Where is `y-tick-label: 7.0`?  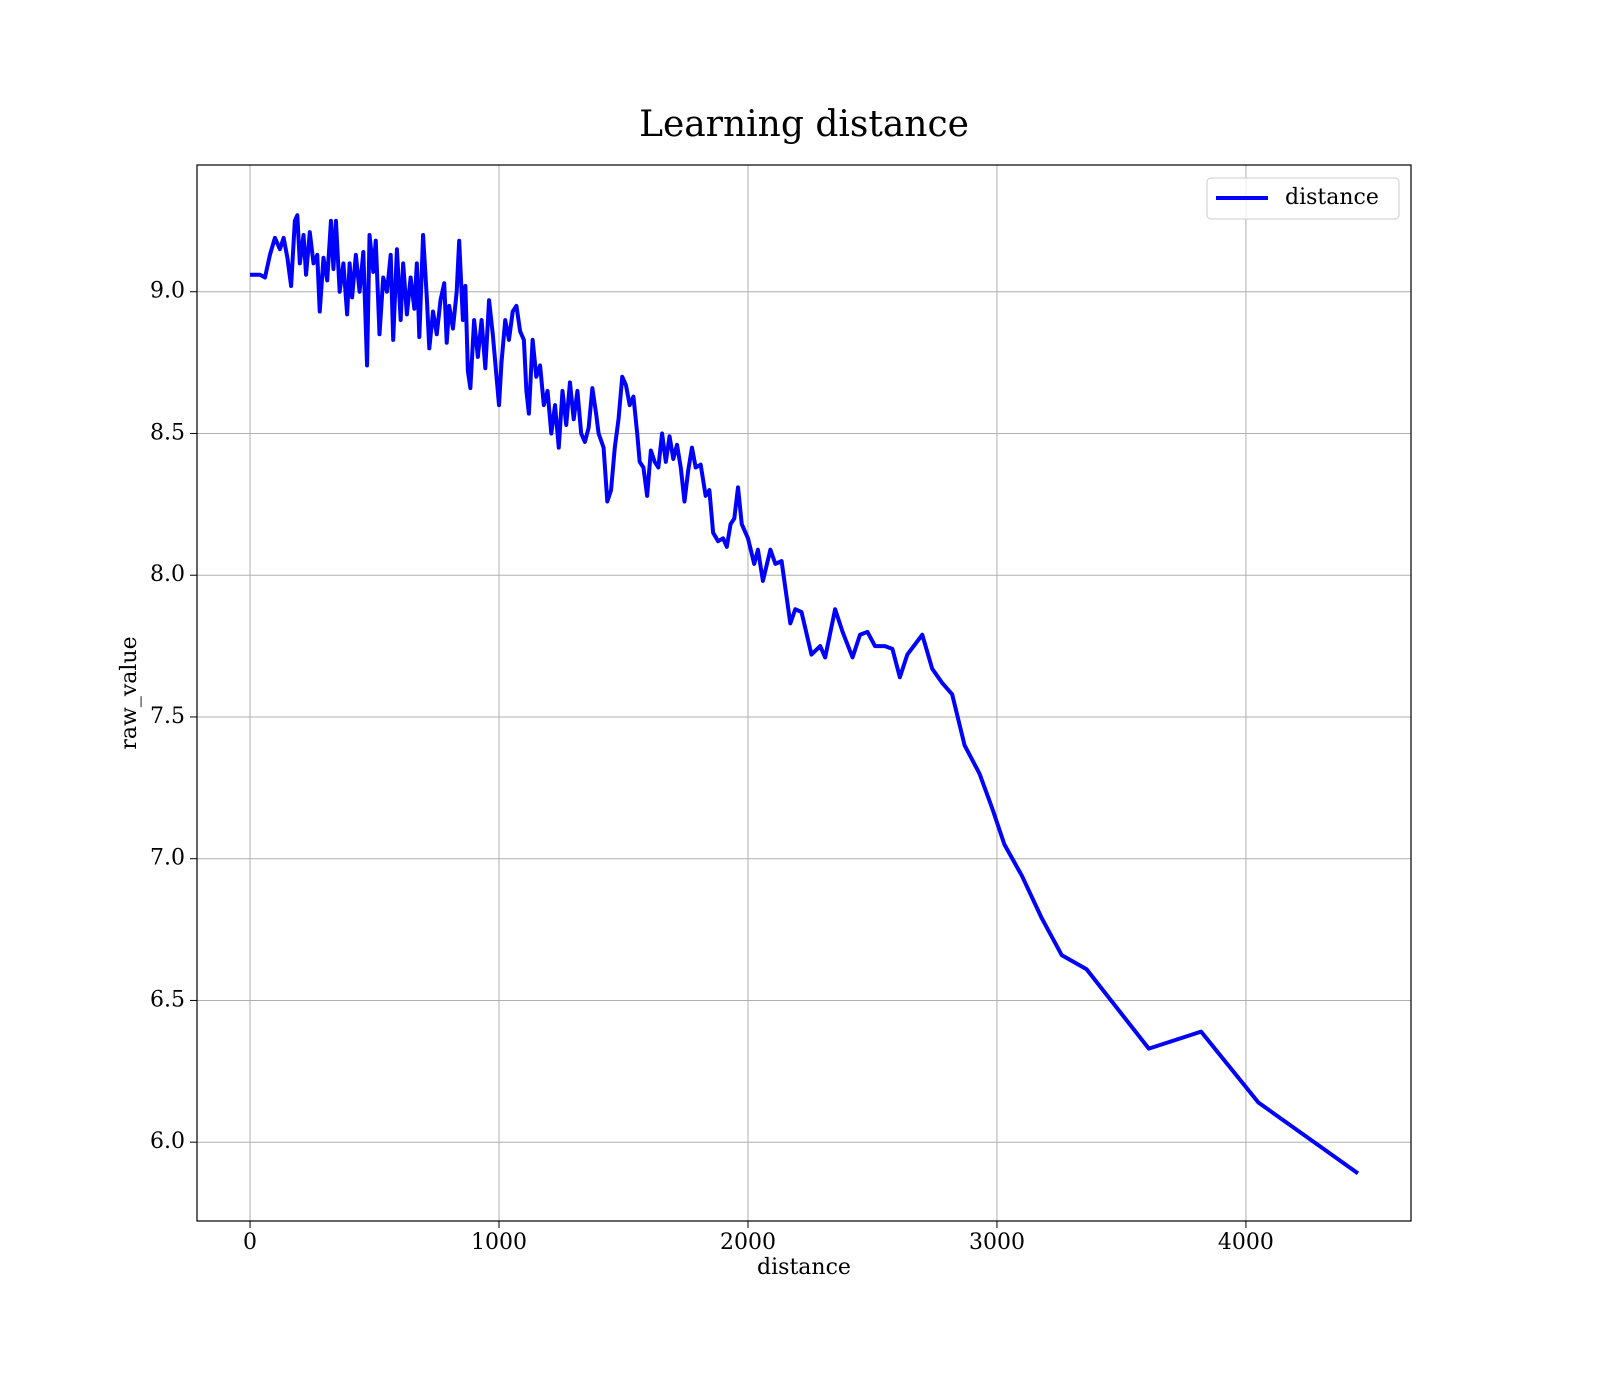
y-tick-label: 7.0 is located at coordinates (167, 858).